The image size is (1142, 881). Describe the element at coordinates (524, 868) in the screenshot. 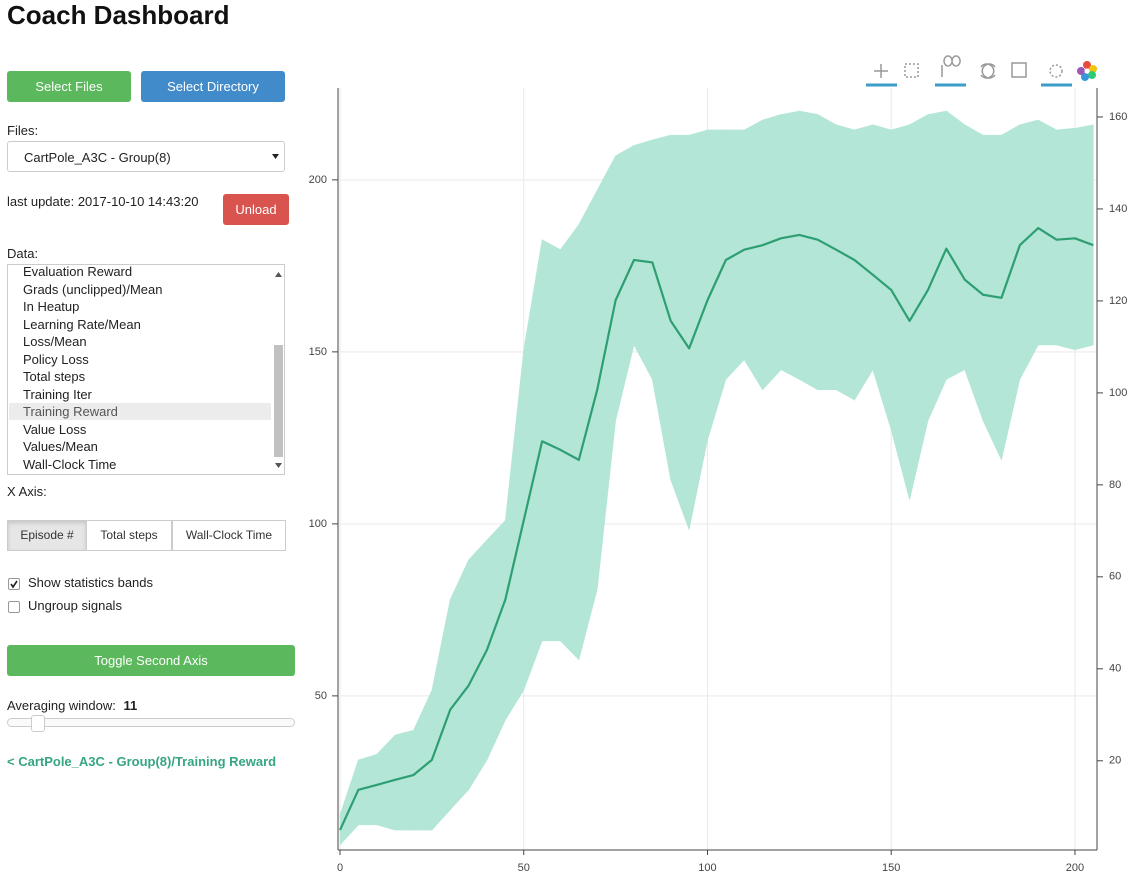

I see `x-tick-label: 50` at that location.